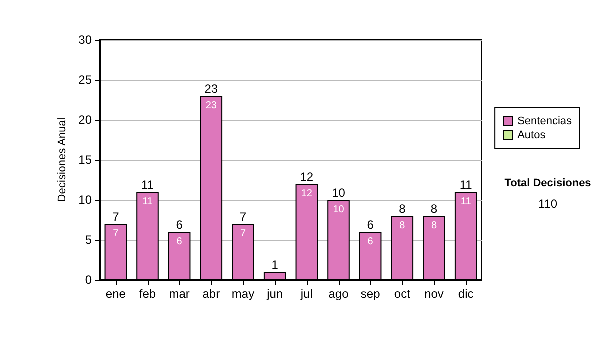 Image resolution: width=600 pixels, height=340 pixels. What do you see at coordinates (307, 177) in the screenshot?
I see `total-label: 12` at bounding box center [307, 177].